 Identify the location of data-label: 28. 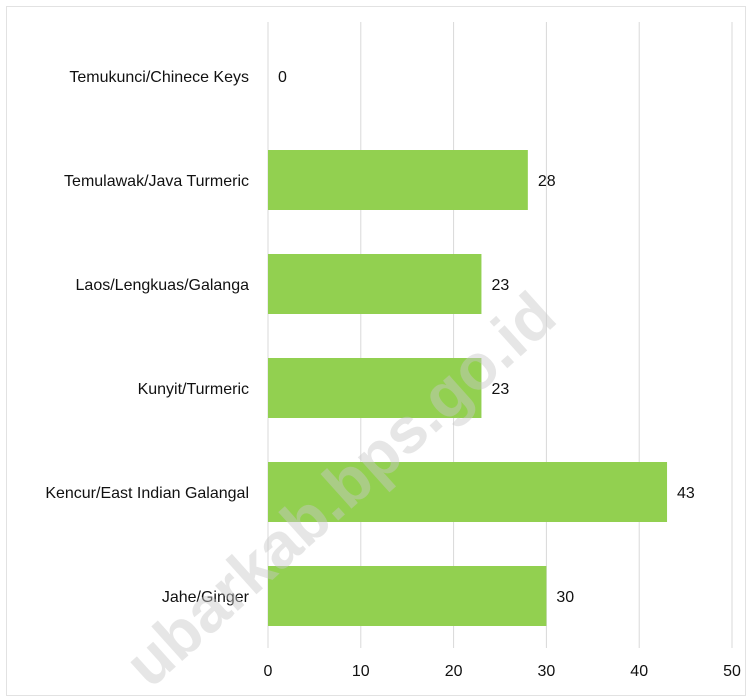
(547, 181).